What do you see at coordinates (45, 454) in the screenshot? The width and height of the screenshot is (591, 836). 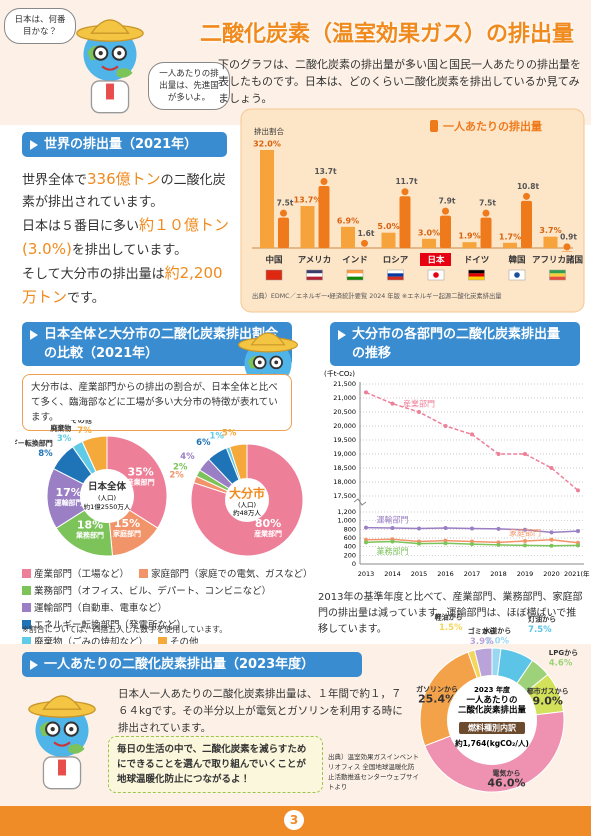 I see `value-label: 8%` at bounding box center [45, 454].